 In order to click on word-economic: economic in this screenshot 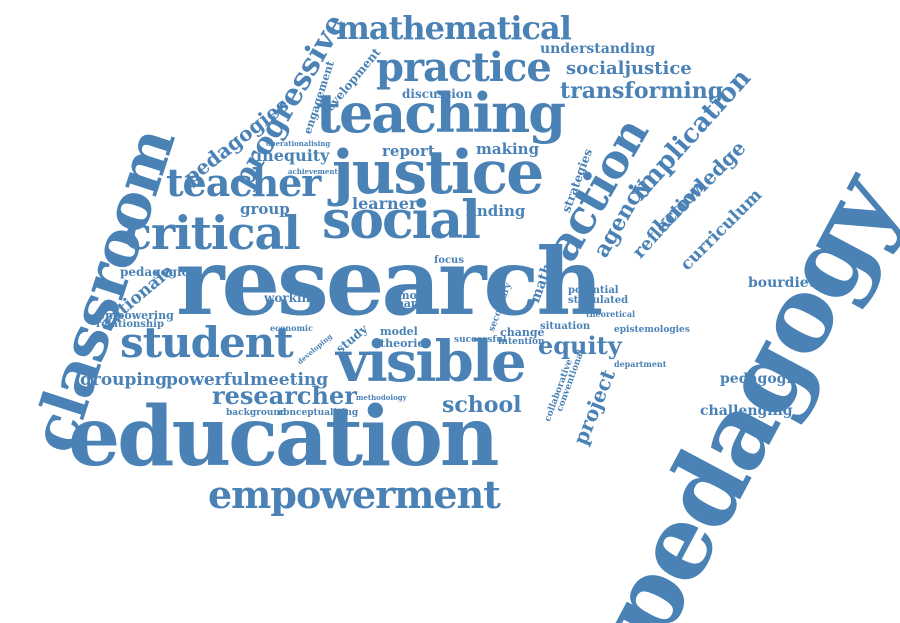, I will do `click(291, 328)`.